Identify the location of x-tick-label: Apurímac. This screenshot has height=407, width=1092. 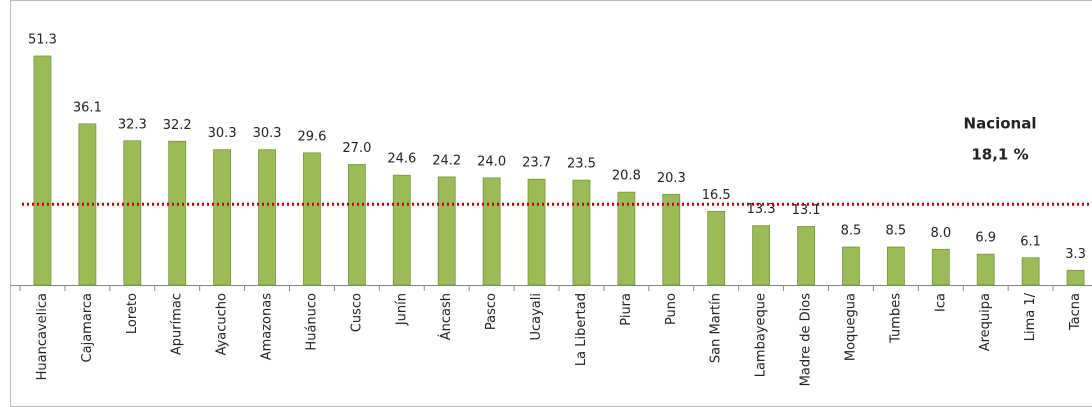
(177, 324).